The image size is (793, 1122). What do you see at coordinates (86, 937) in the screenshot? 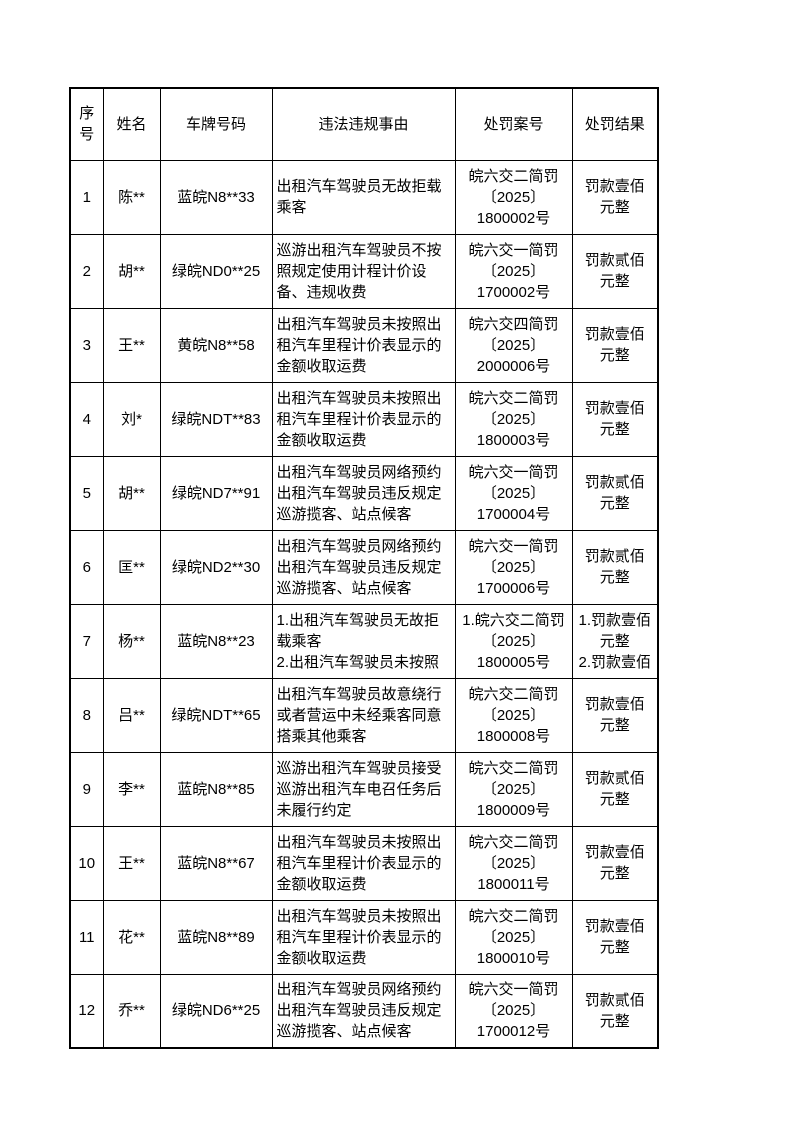
I see `cell-index: 11` at bounding box center [86, 937].